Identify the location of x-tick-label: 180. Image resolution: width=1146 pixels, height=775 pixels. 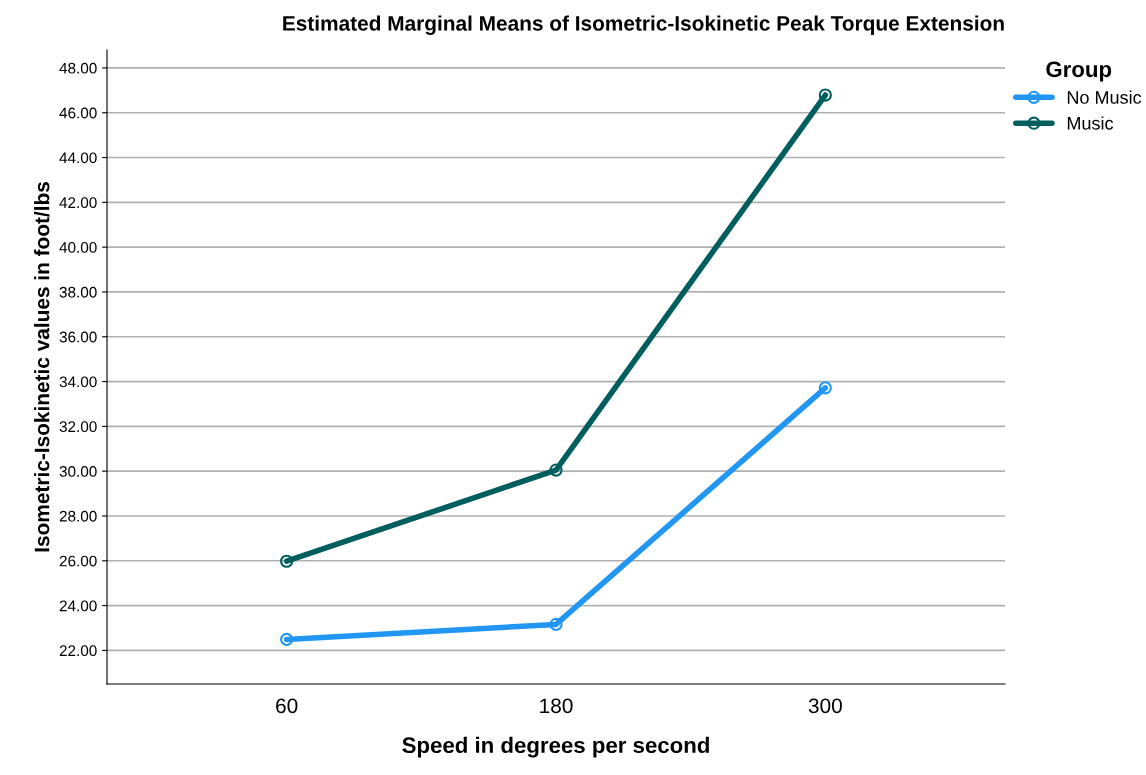
(556, 706).